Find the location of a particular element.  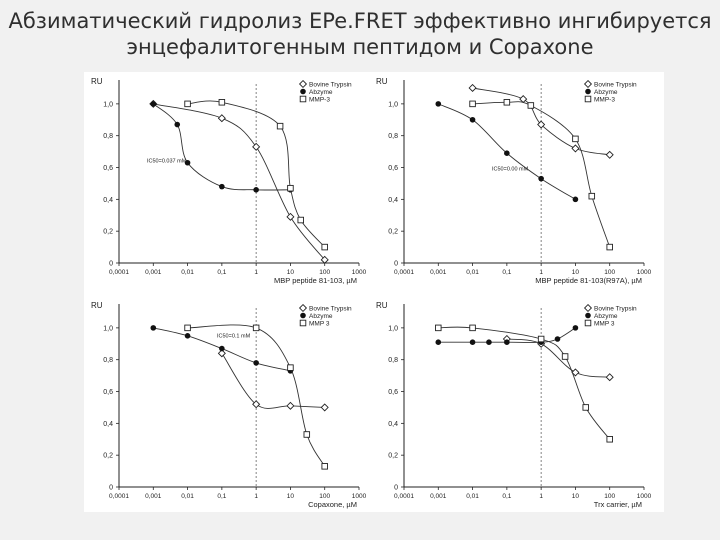

x-axis-label: MBP peptide 81-103, µM is located at coordinates (315, 280).